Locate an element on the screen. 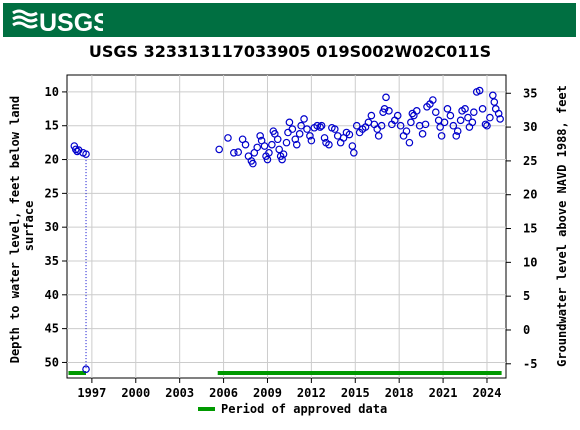 Image resolution: width=580 pixels, height=430 pixels. legend-label: Period of approved data is located at coordinates (304, 409).